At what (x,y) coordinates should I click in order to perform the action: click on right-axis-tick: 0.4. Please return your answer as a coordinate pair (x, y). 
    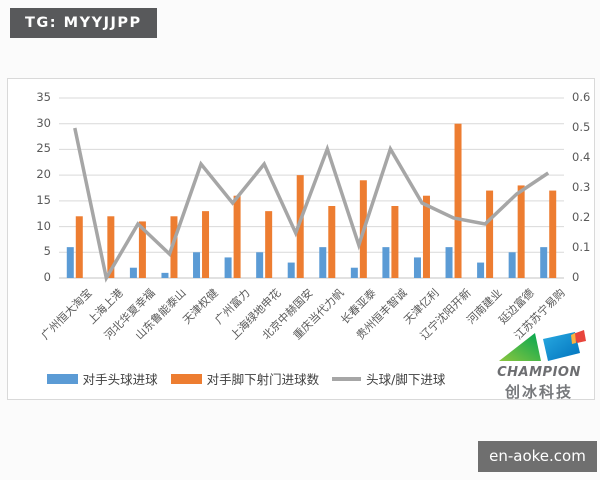
    Looking at the image, I should click on (581, 157).